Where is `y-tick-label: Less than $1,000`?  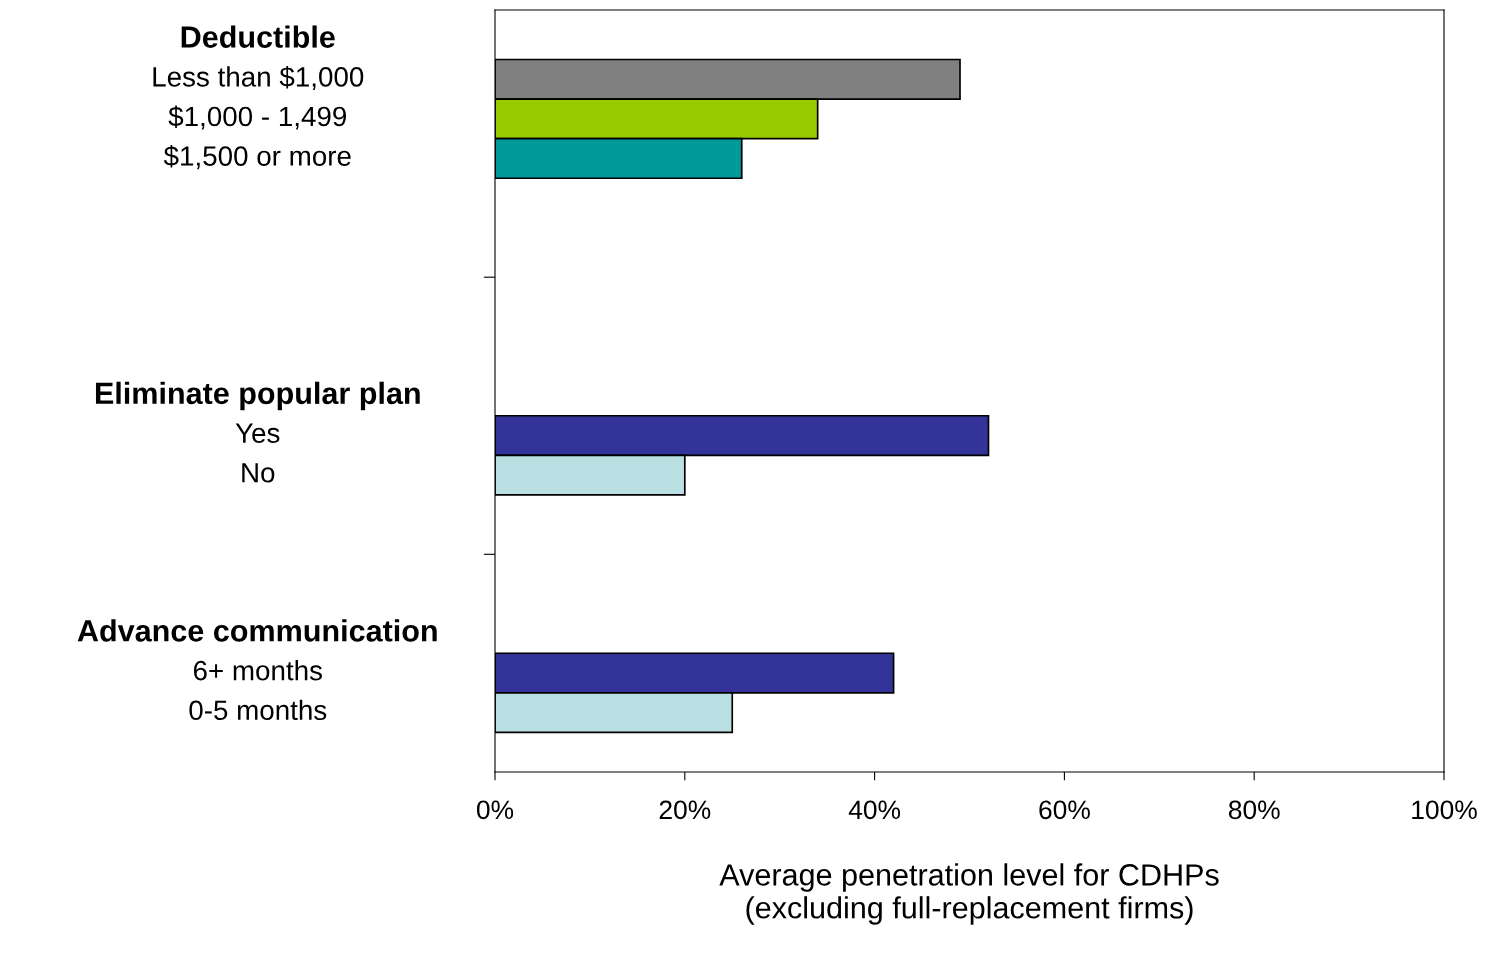 y-tick-label: Less than $1,000 is located at coordinates (258, 78).